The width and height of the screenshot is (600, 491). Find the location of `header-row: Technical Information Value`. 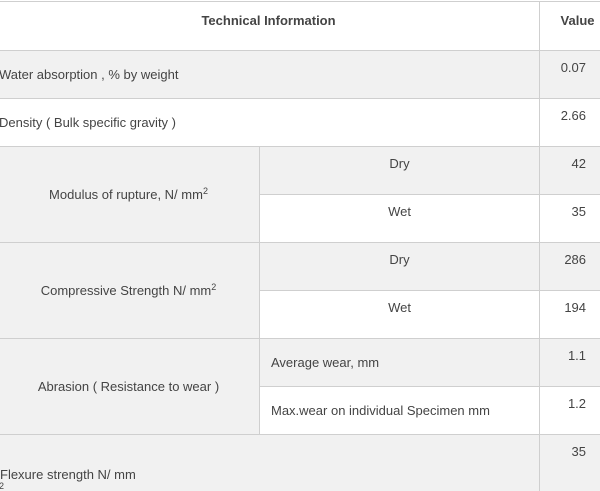

header-row: Technical Information Value is located at coordinates (300, 26).